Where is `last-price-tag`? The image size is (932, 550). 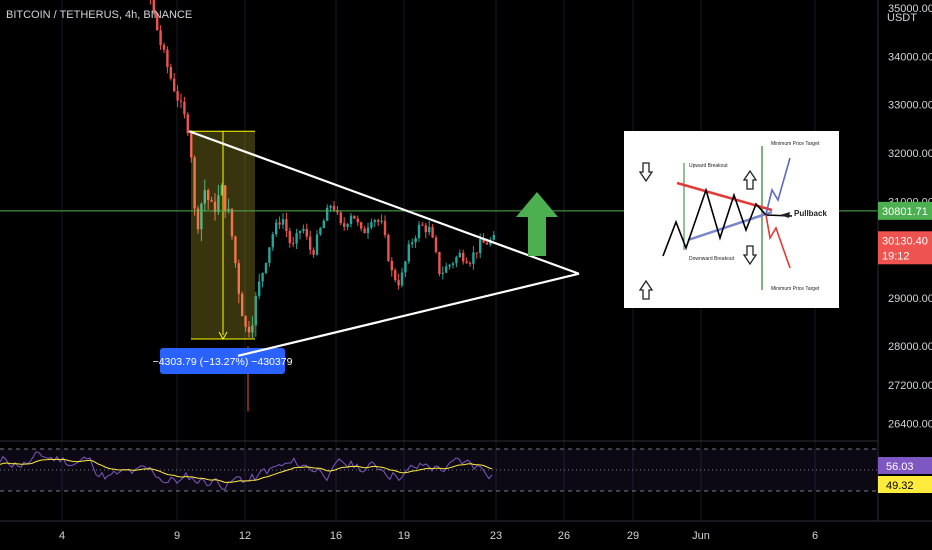 last-price-tag is located at coordinates (905, 248).